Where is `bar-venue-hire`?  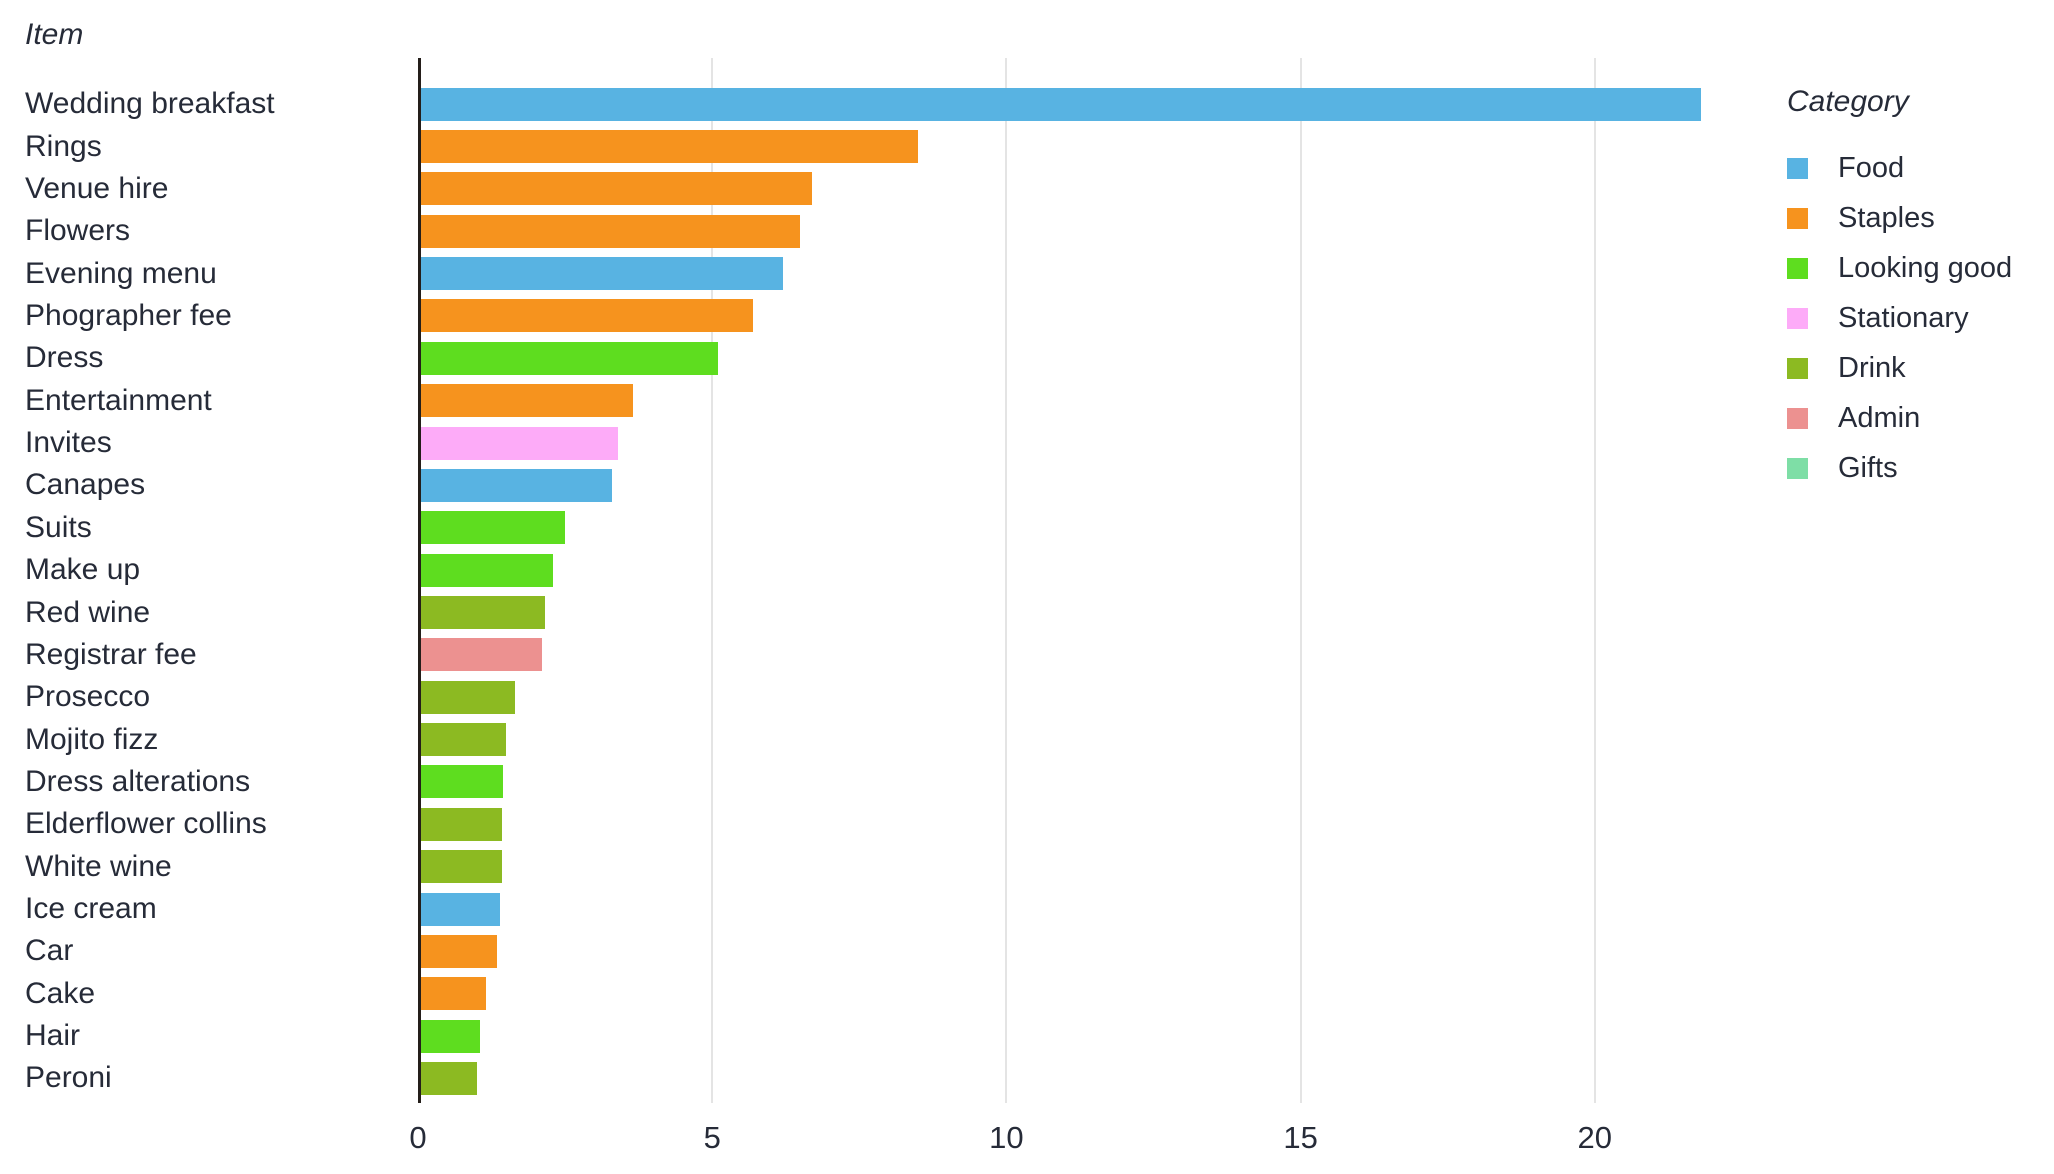 bar-venue-hire is located at coordinates (617, 189).